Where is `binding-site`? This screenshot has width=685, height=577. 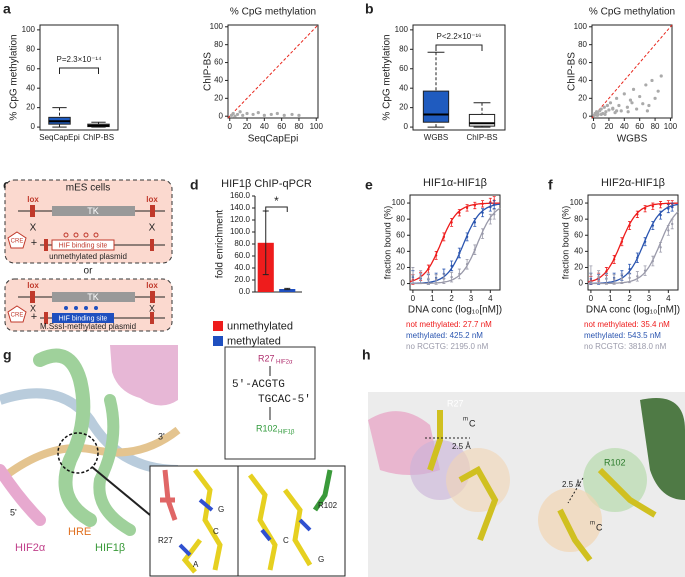 binding-site is located at coordinates (83, 318).